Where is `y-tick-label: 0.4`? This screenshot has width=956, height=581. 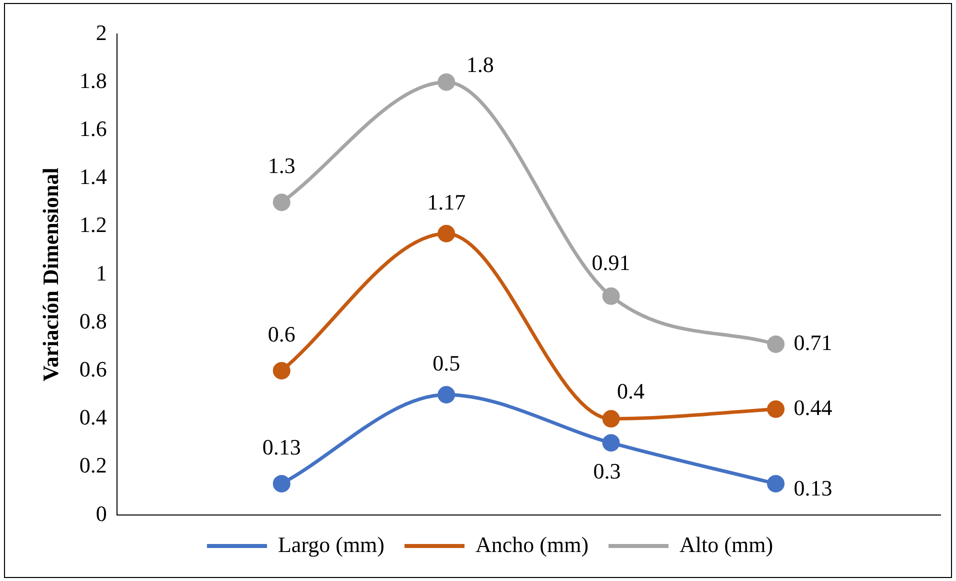
y-tick-label: 0.4 is located at coordinates (93, 417).